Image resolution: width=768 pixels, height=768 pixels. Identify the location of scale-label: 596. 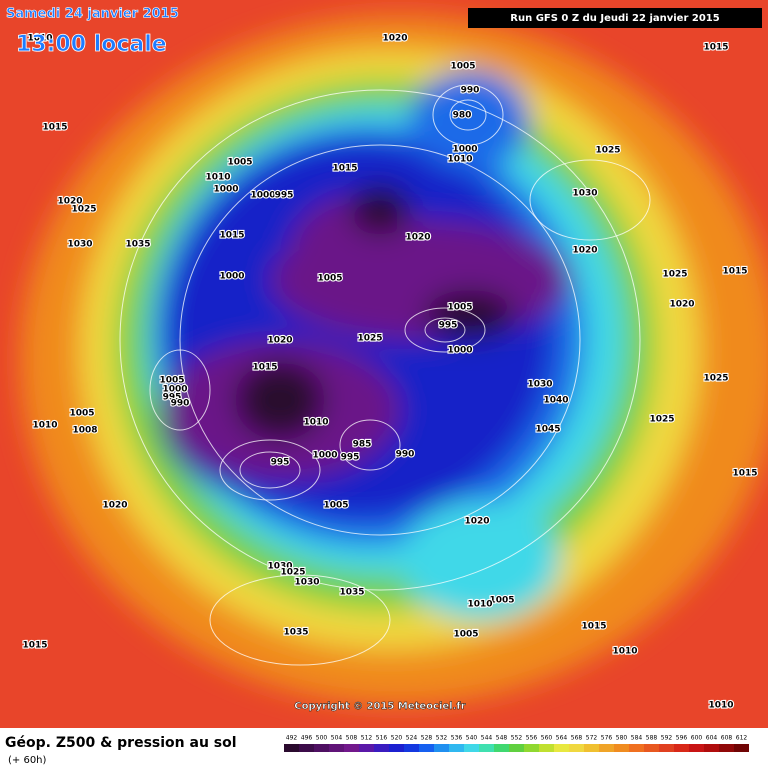
(682, 738).